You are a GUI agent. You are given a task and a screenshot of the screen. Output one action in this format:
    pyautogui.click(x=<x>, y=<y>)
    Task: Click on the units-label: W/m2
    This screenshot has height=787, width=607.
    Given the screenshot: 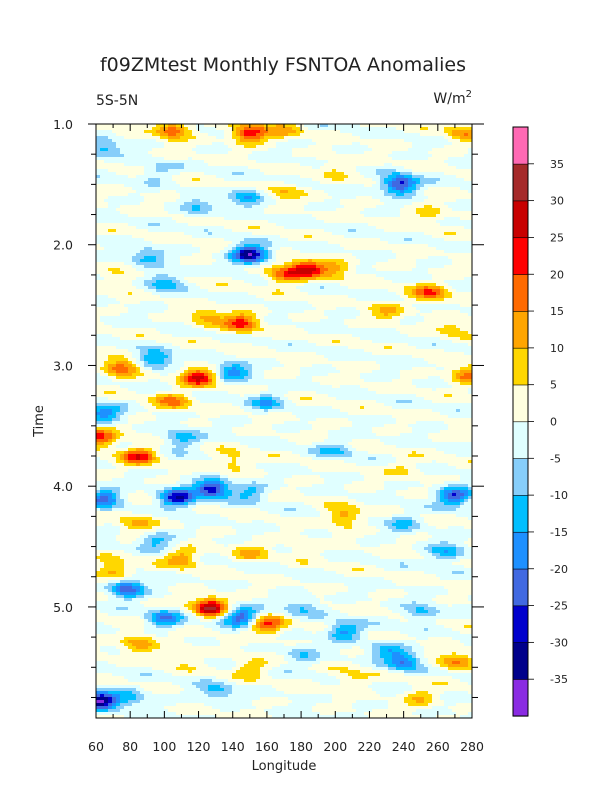 What is the action you would take?
    pyautogui.click(x=452, y=98)
    